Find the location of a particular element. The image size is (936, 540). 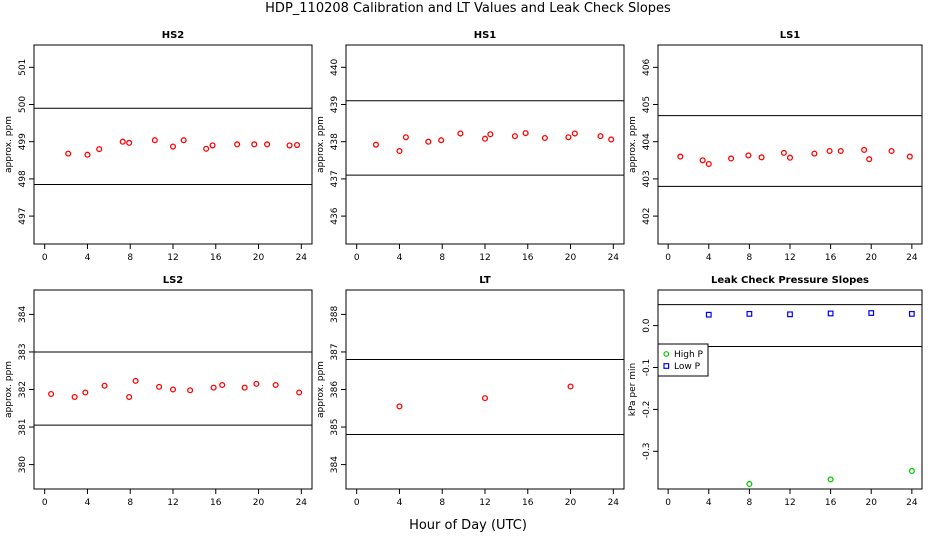

legend: High P Low P is located at coordinates (683, 360).